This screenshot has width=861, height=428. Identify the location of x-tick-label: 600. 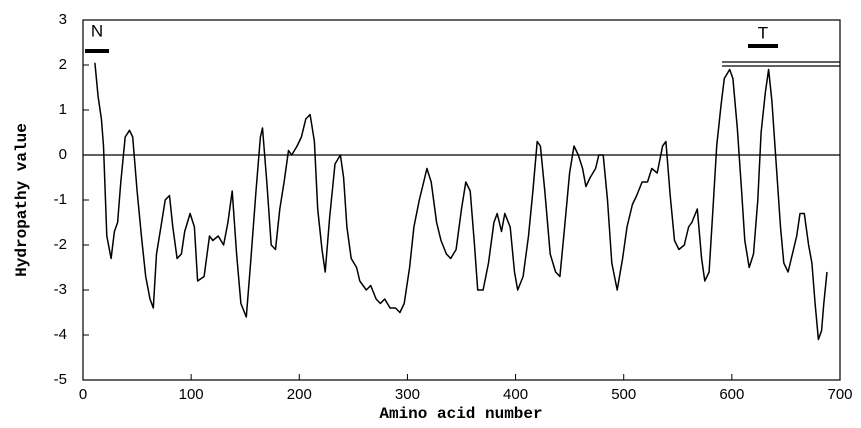
(731, 394).